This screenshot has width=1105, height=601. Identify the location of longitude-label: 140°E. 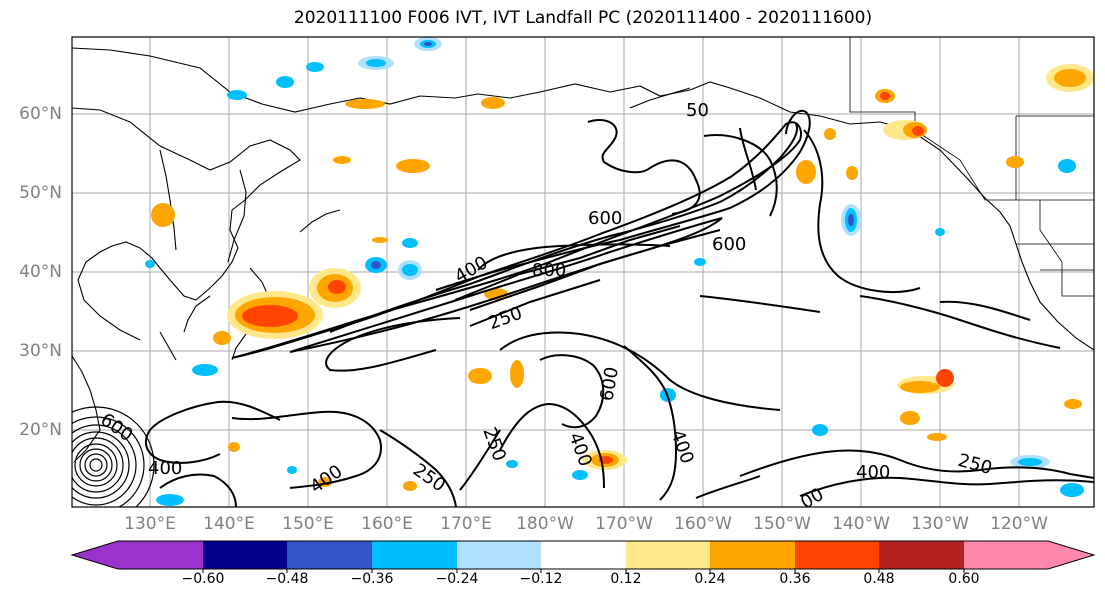
(229, 524).